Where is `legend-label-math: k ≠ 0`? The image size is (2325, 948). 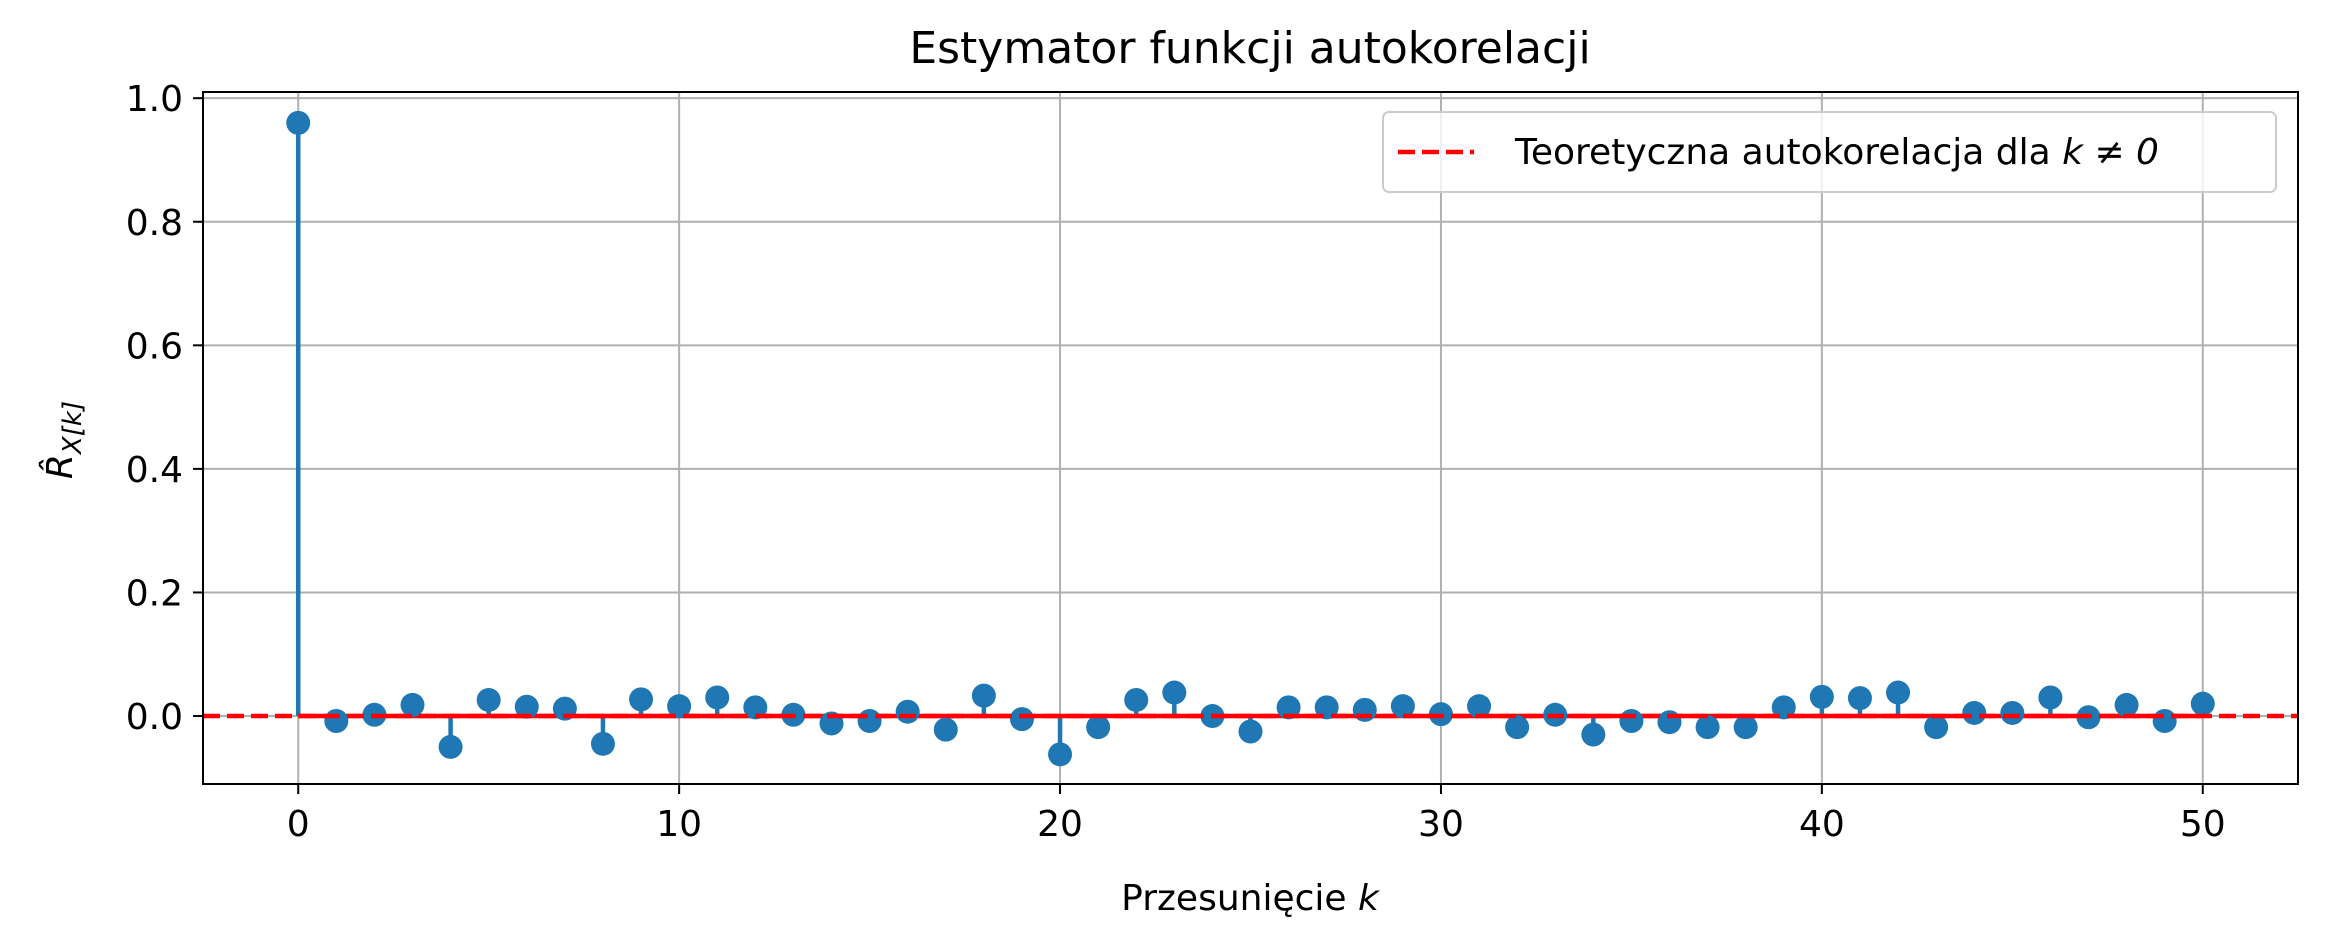
legend-label-math: k ≠ 0 is located at coordinates (2110, 152).